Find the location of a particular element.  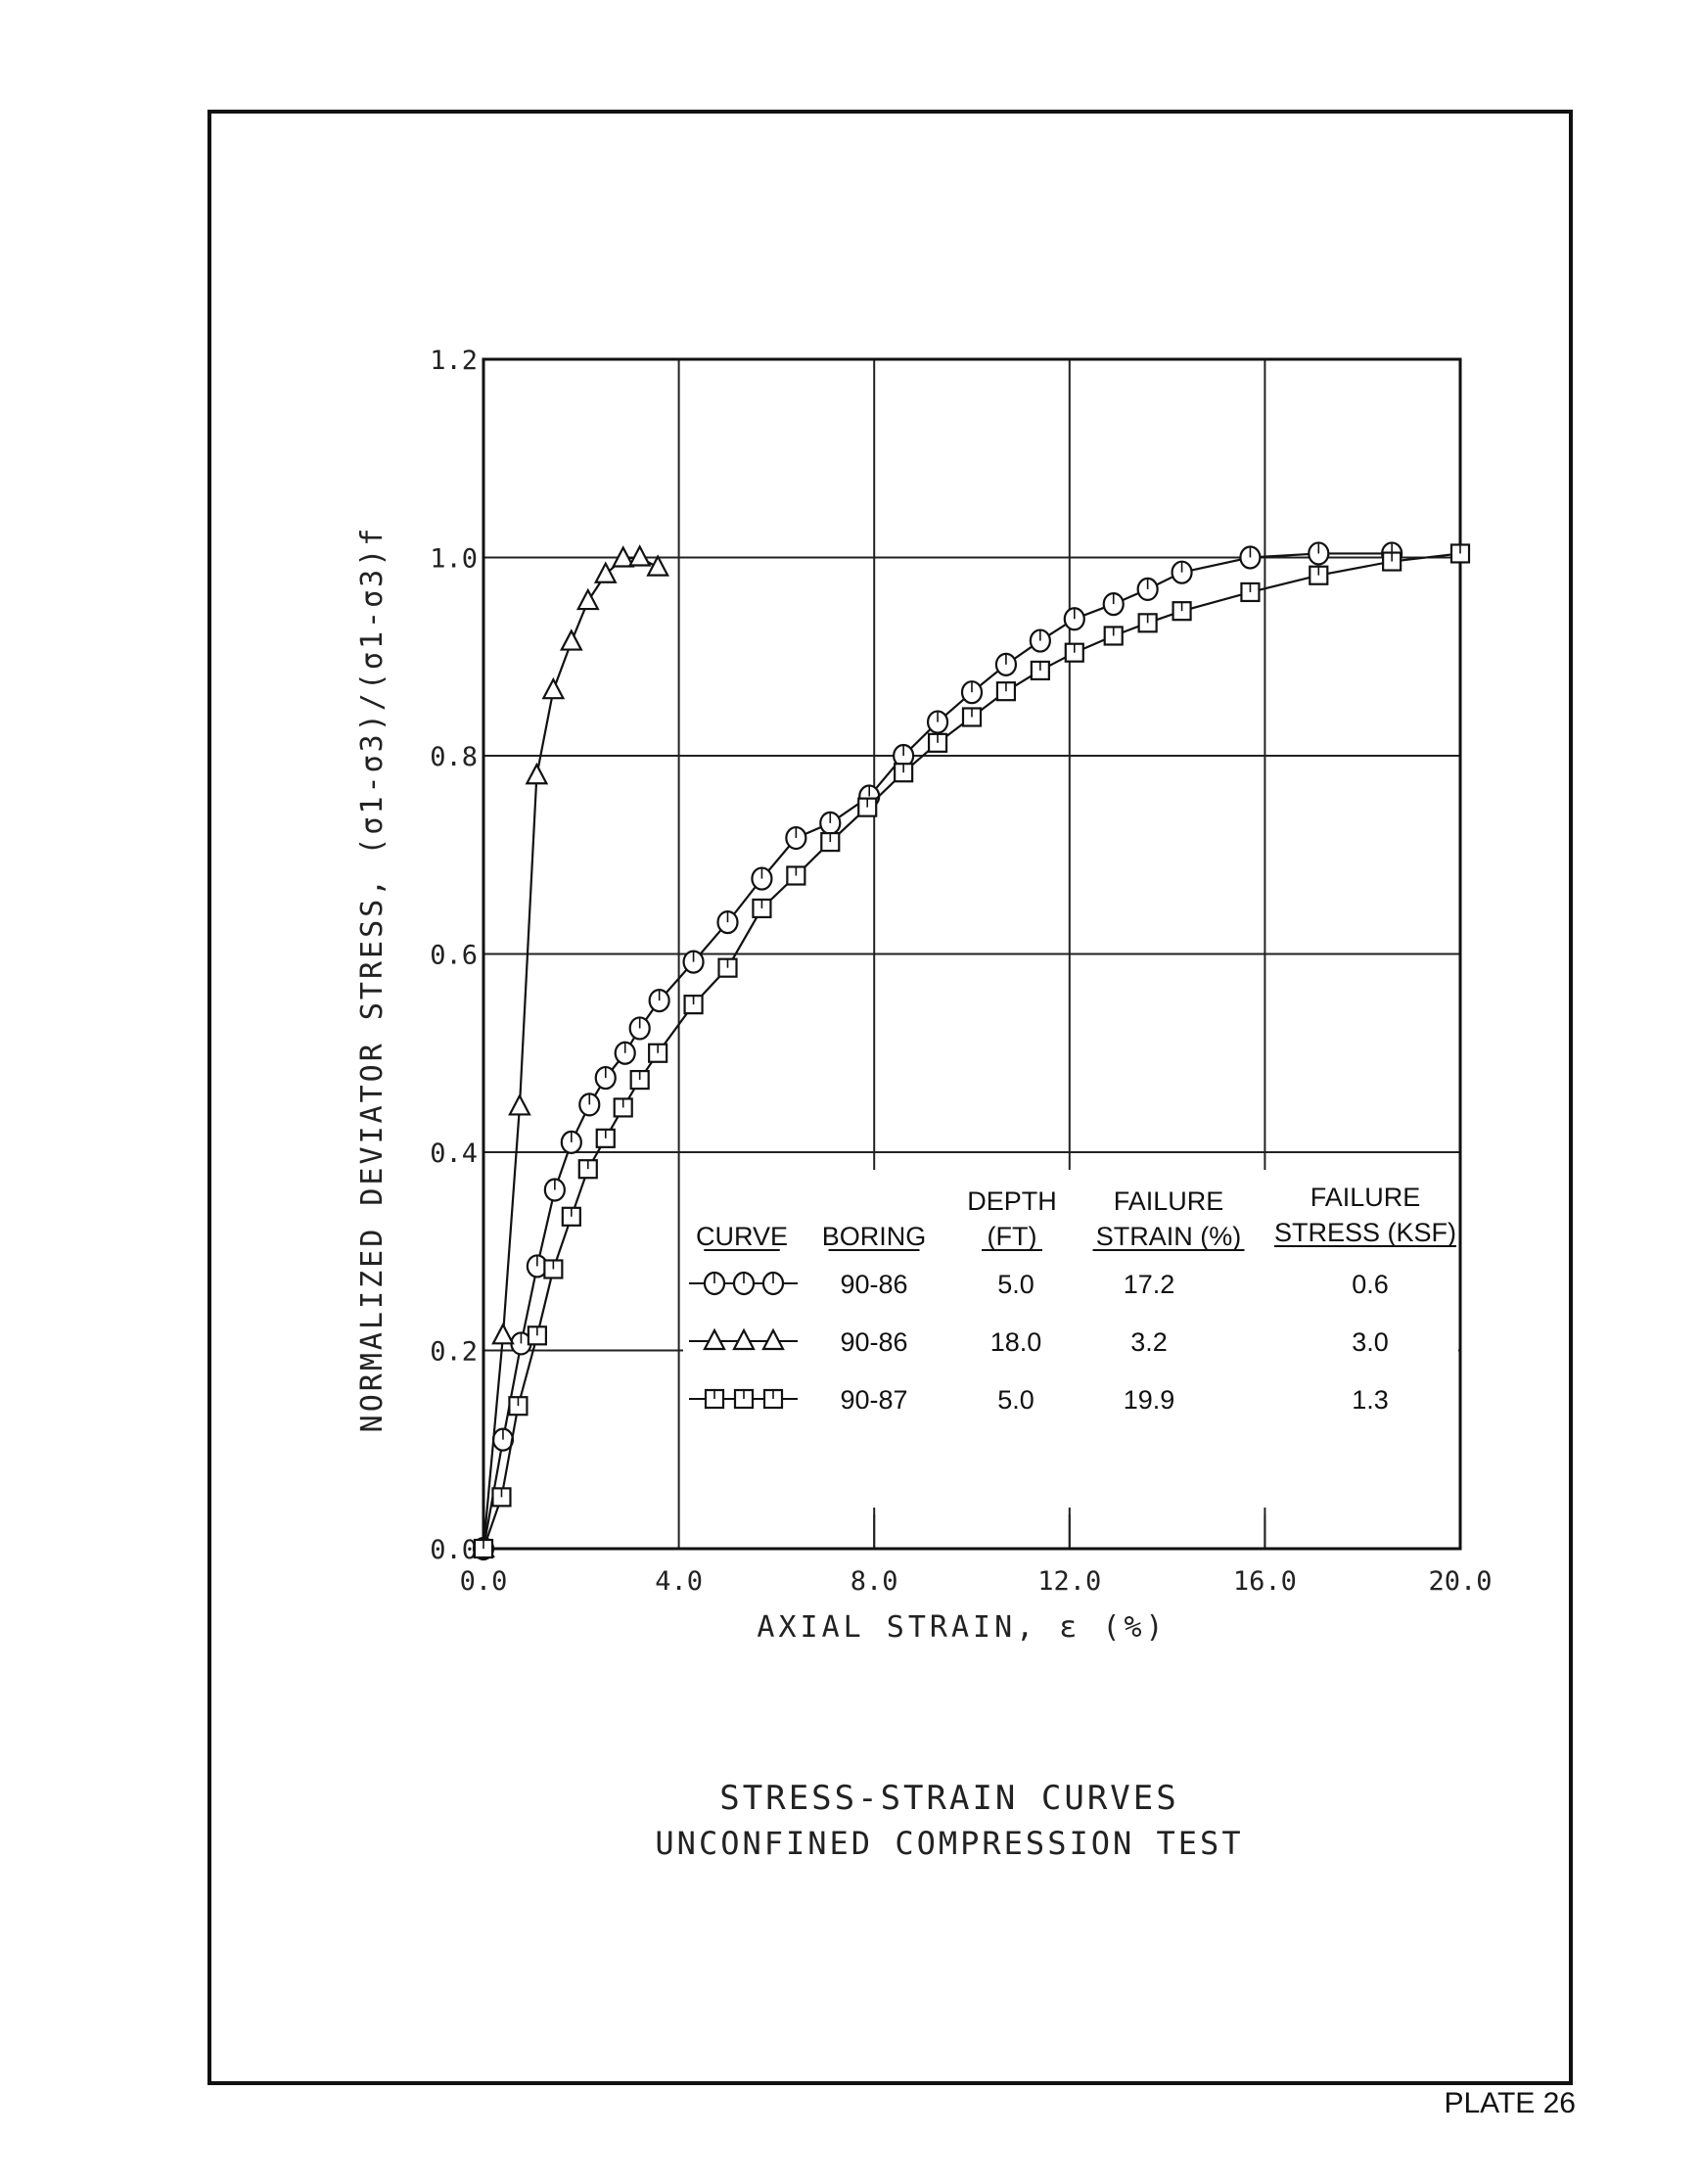

legend-header-boring: BORING is located at coordinates (874, 1236).